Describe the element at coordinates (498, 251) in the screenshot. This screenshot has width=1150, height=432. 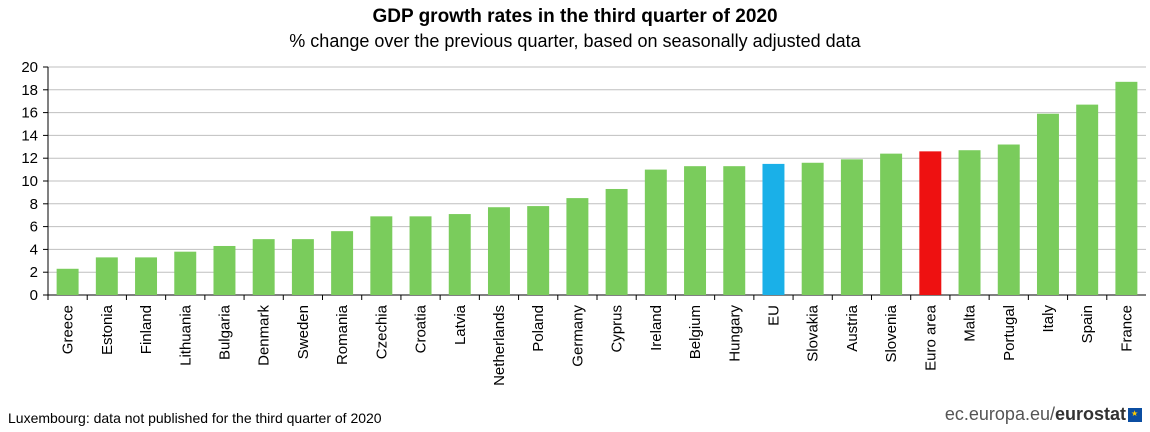
I see `bar-netherlands` at that location.